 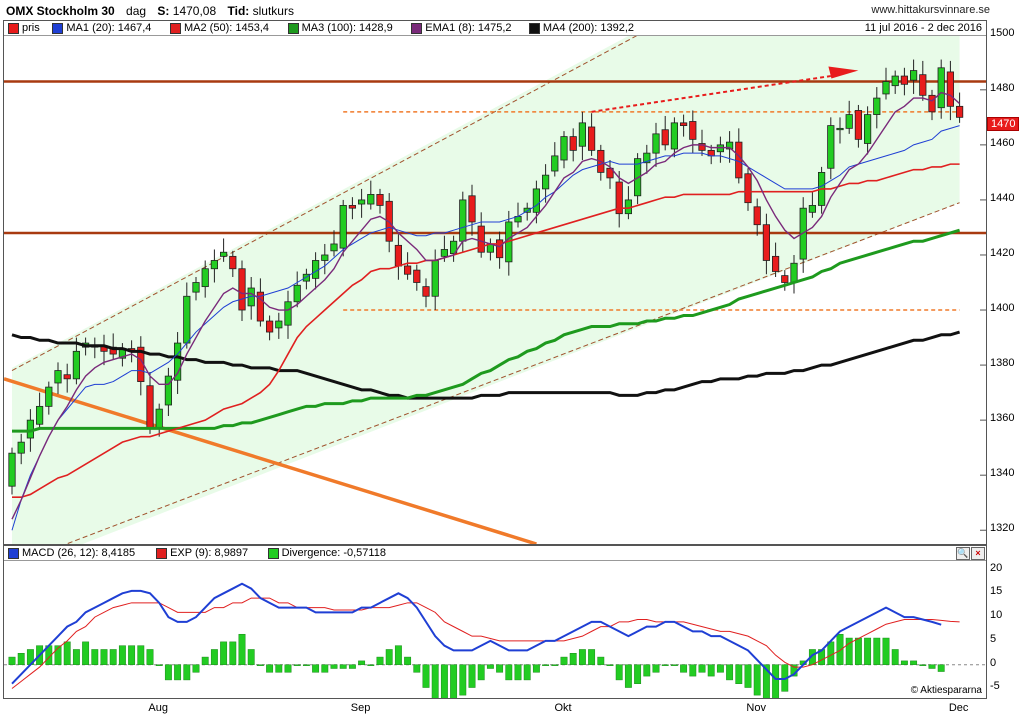 I want to click on zoom-icon: 🔍, so click(x=963, y=553).